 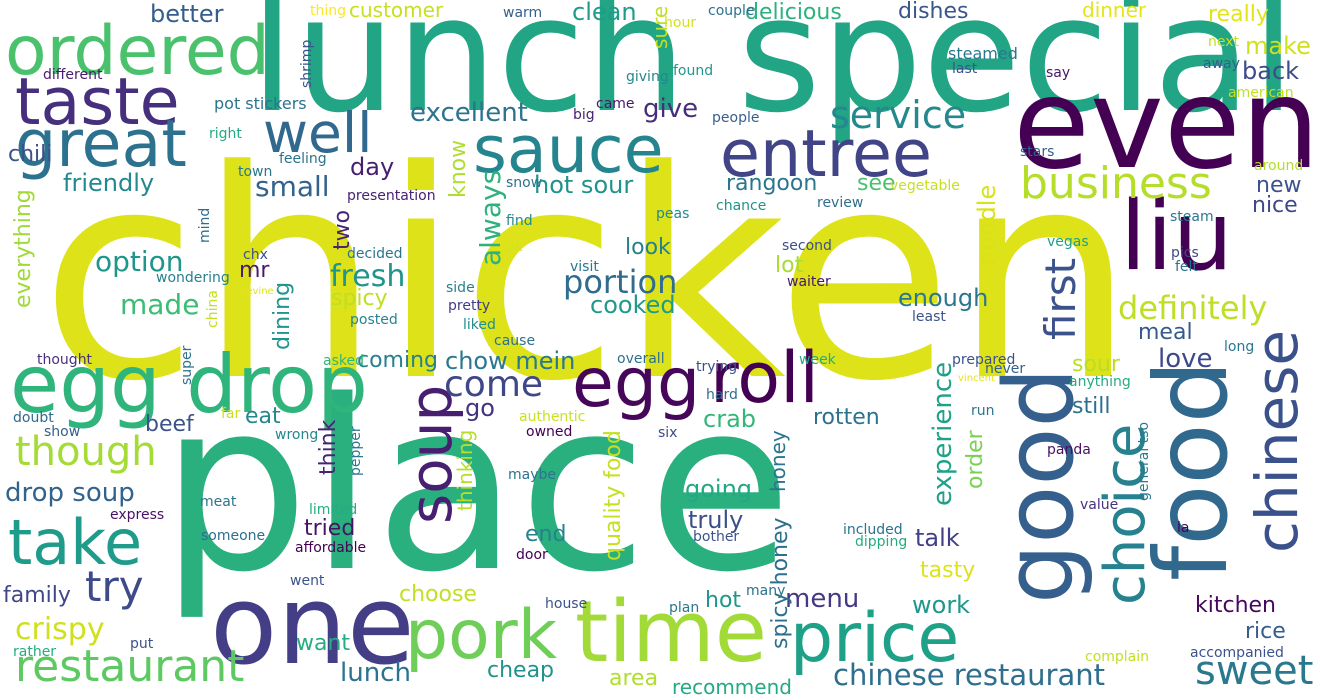 What do you see at coordinates (137, 51) in the screenshot?
I see `word-ordered: ordered` at bounding box center [137, 51].